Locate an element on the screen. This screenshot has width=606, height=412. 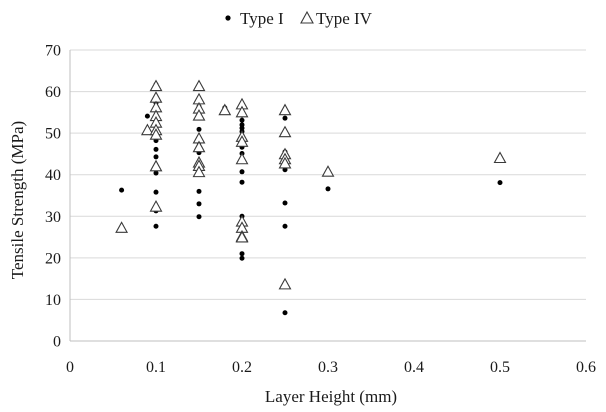
y-tick-label: 50 is located at coordinates (53, 134).